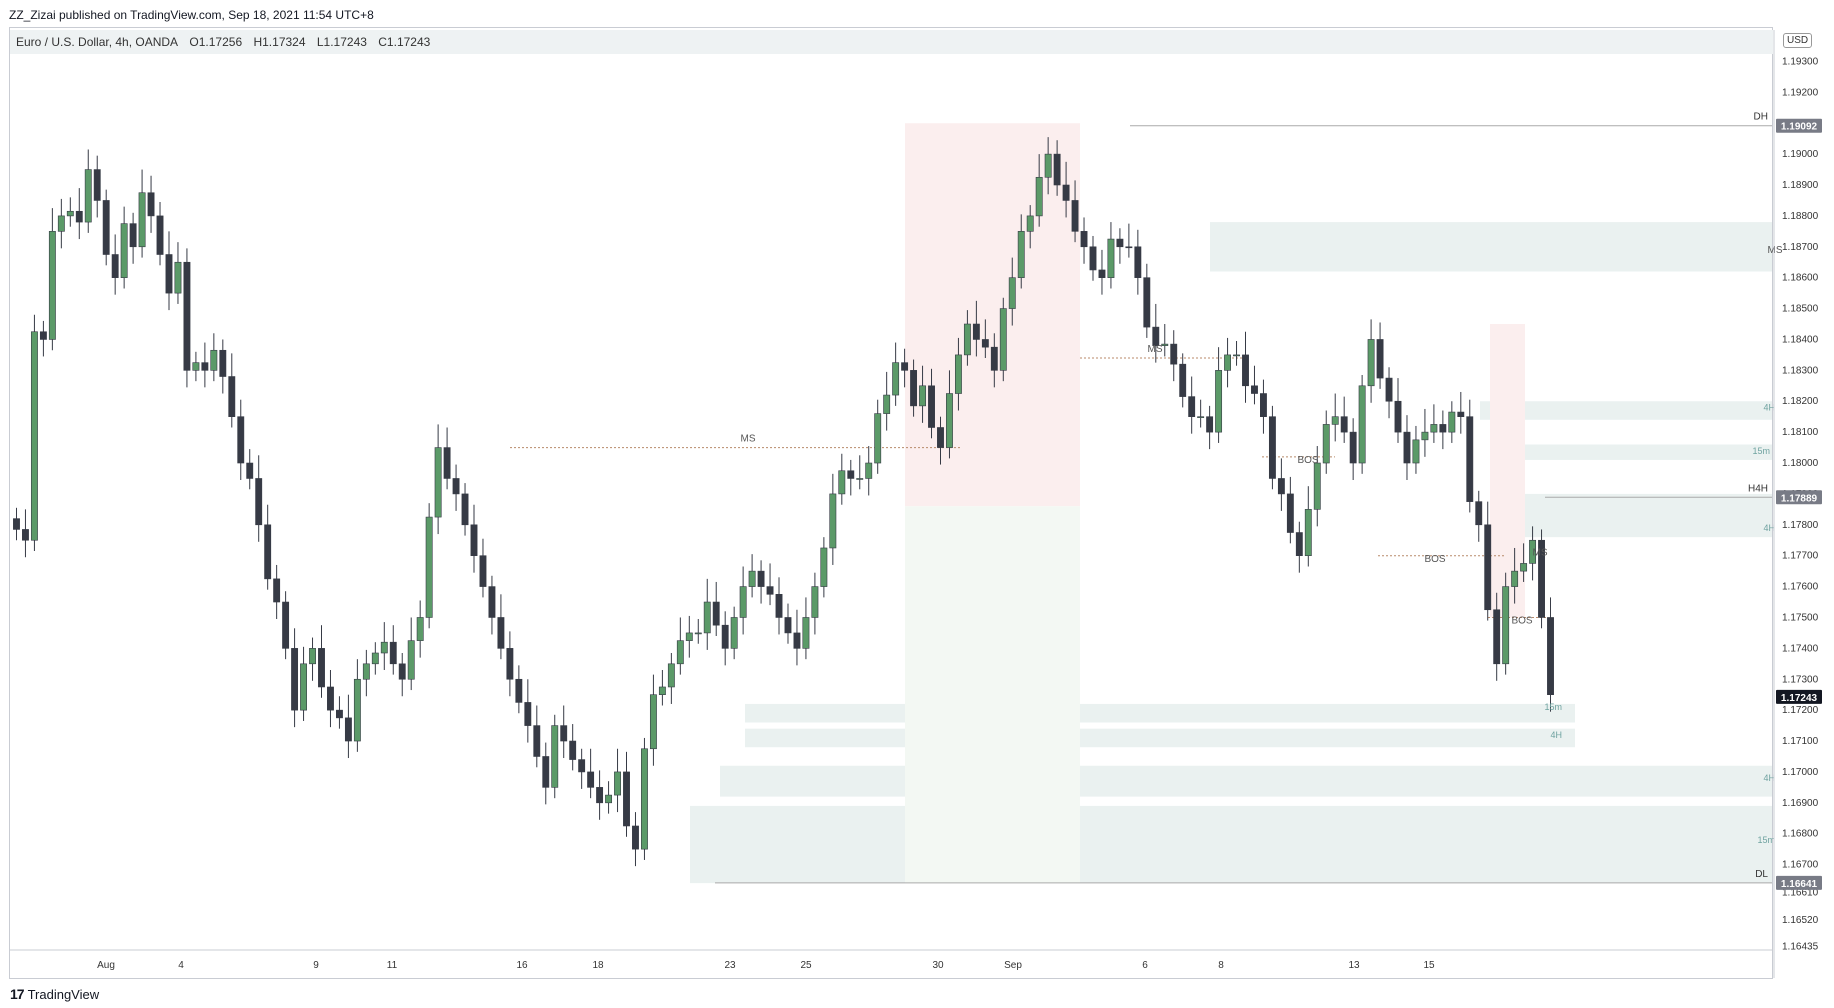  I want to click on price-tick-label: 1.18700, so click(1800, 247).